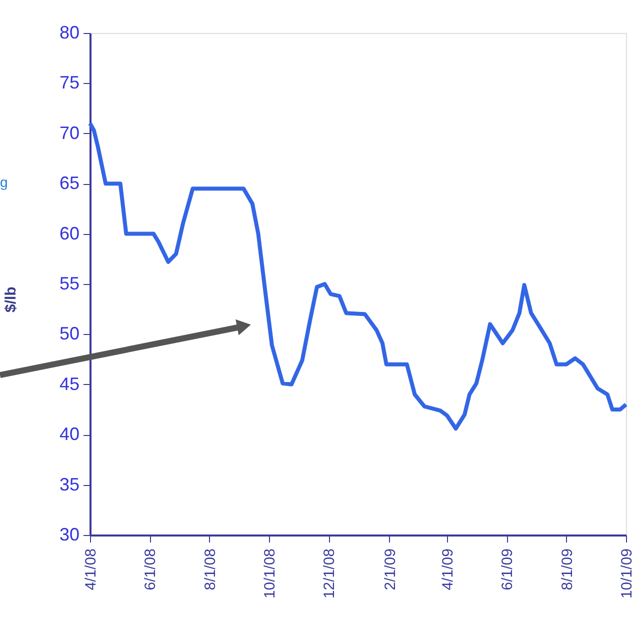 This screenshot has width=643, height=630. Describe the element at coordinates (69, 434) in the screenshot. I see `y-tick-label: 40` at that location.